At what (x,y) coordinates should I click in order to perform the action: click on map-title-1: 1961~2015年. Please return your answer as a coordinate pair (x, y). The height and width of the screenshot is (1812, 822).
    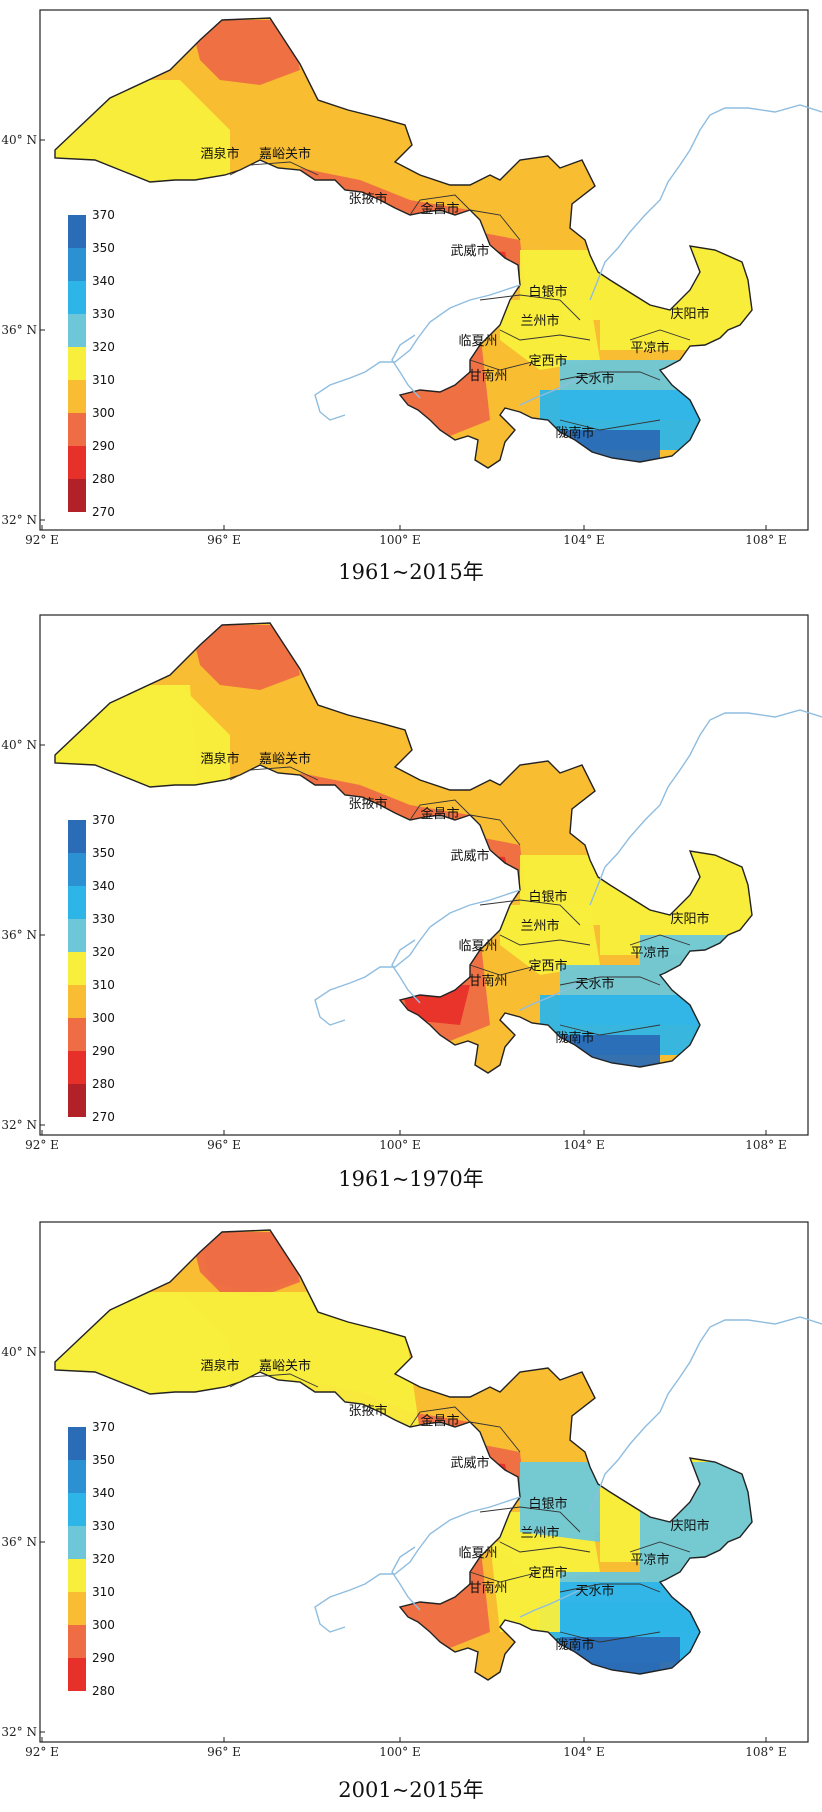
    Looking at the image, I should click on (411, 572).